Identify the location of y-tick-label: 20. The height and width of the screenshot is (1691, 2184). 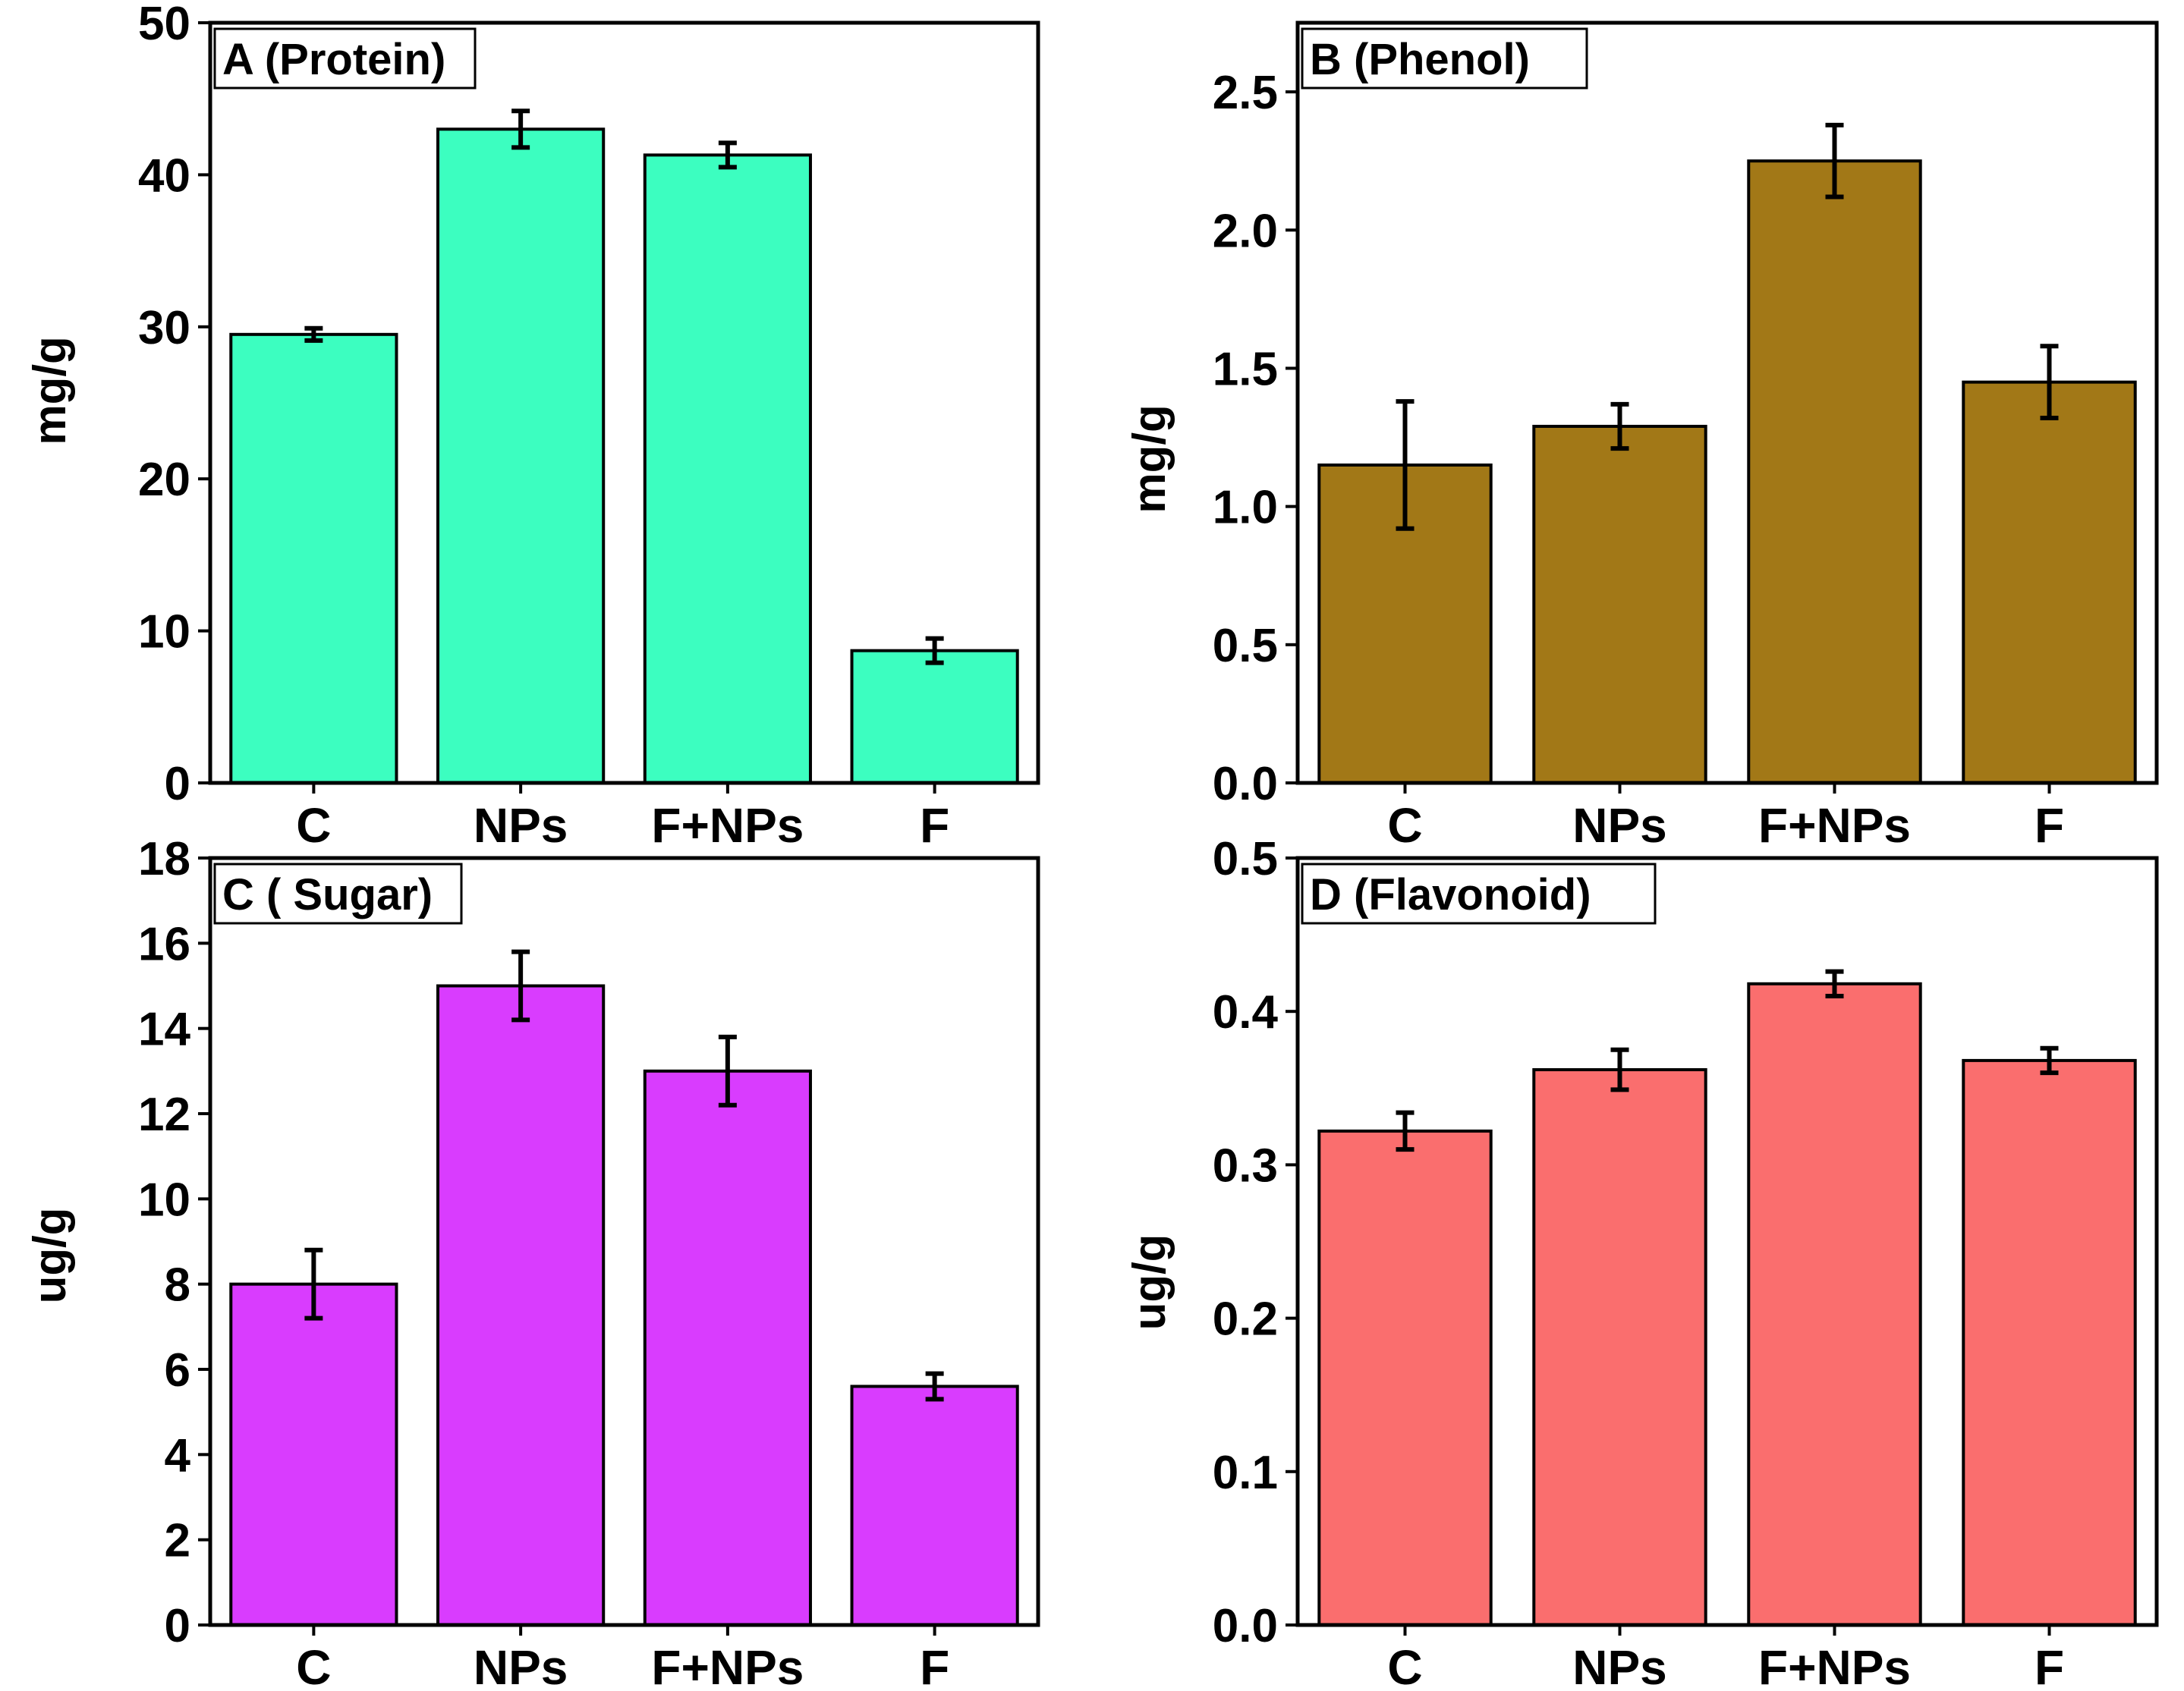
(164, 480).